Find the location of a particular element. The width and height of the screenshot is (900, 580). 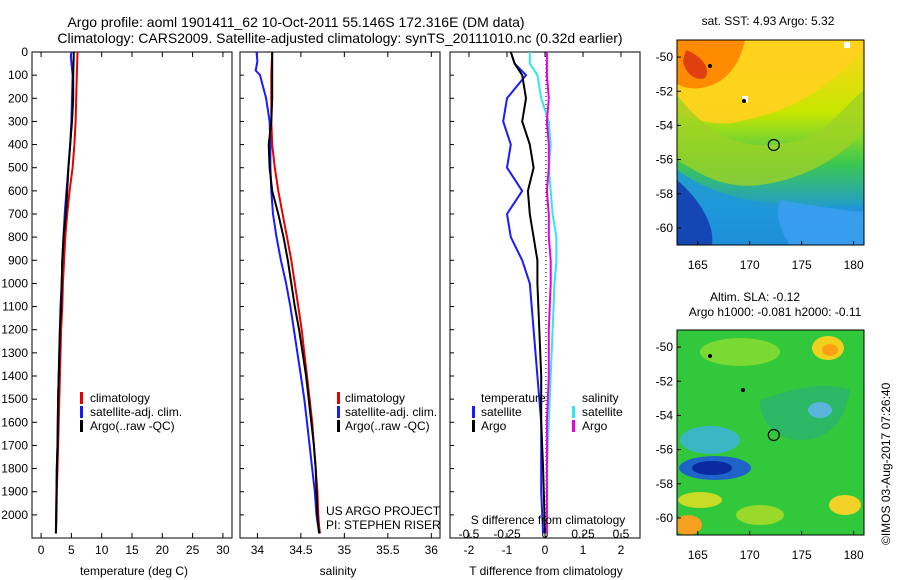

legend-label: climatology is located at coordinates (120, 398).